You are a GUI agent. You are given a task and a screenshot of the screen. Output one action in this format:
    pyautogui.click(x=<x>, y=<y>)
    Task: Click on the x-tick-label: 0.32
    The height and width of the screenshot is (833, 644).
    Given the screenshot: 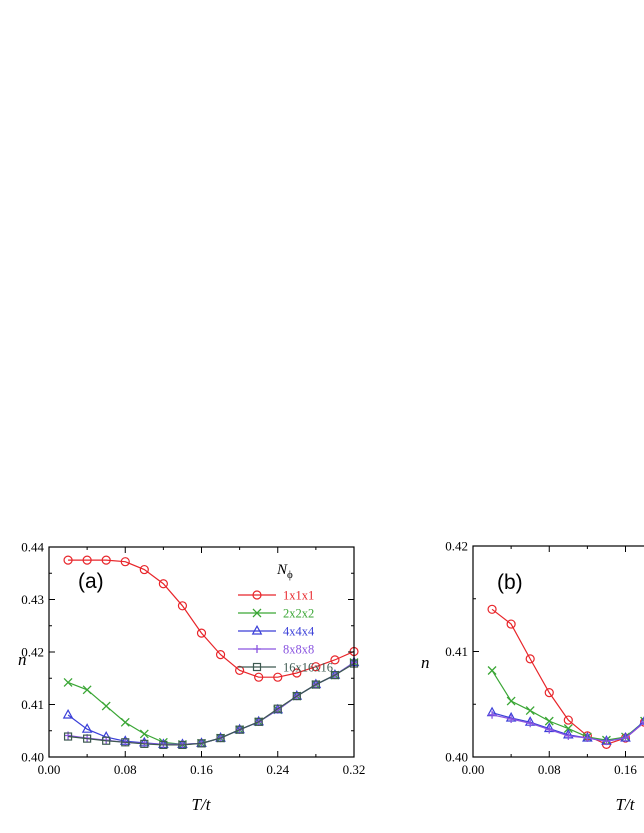 What is the action you would take?
    pyautogui.click(x=354, y=769)
    